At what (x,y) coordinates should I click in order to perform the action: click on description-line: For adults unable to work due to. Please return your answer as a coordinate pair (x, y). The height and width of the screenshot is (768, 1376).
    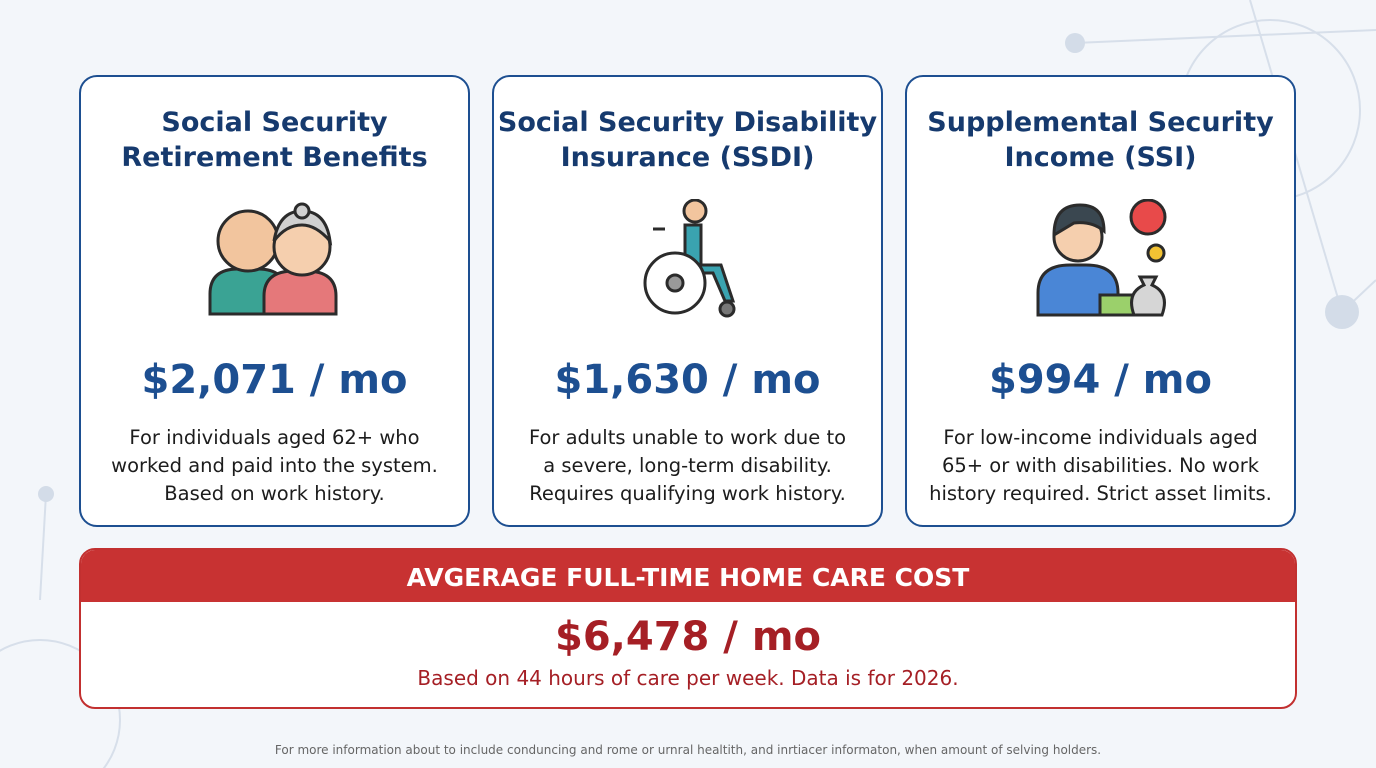
    Looking at the image, I should click on (687, 437).